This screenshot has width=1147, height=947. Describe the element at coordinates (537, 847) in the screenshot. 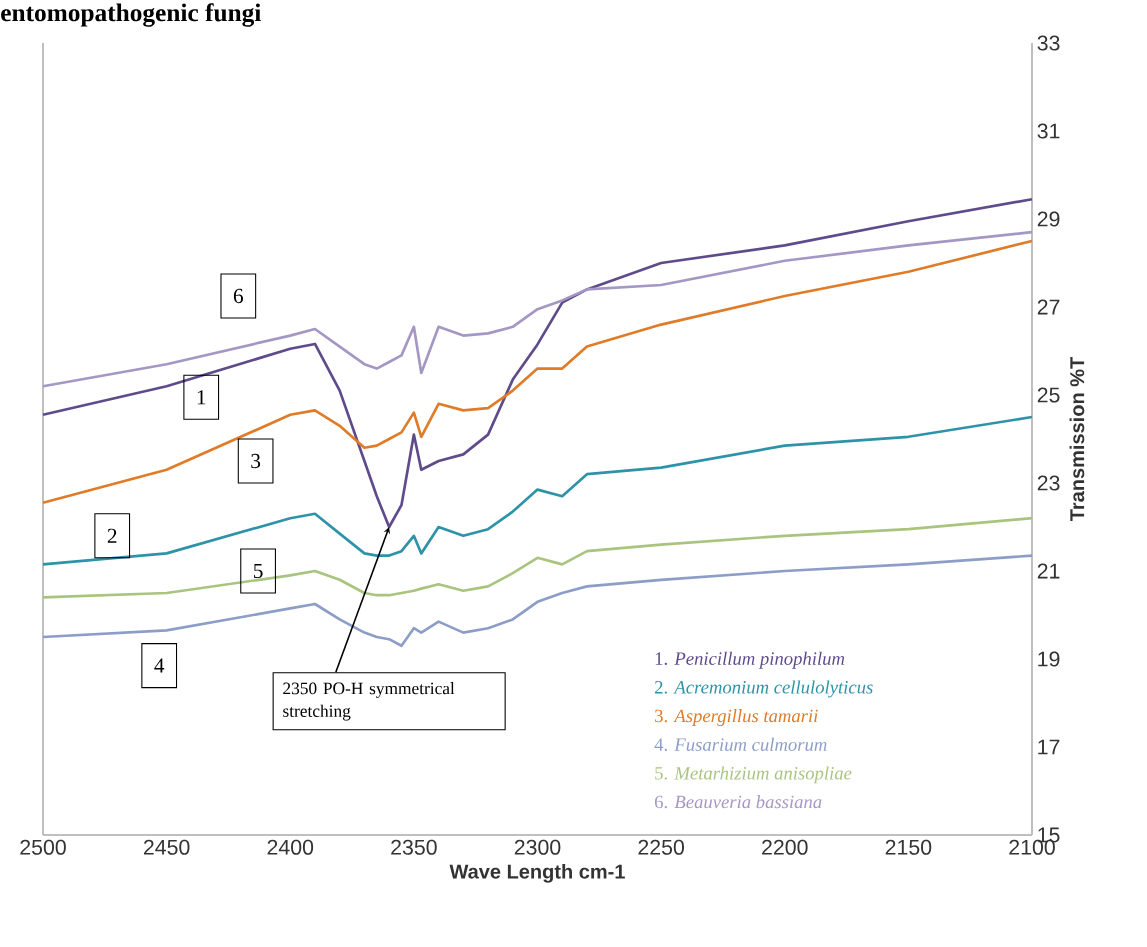

I see `x-tick-label: 2300` at that location.